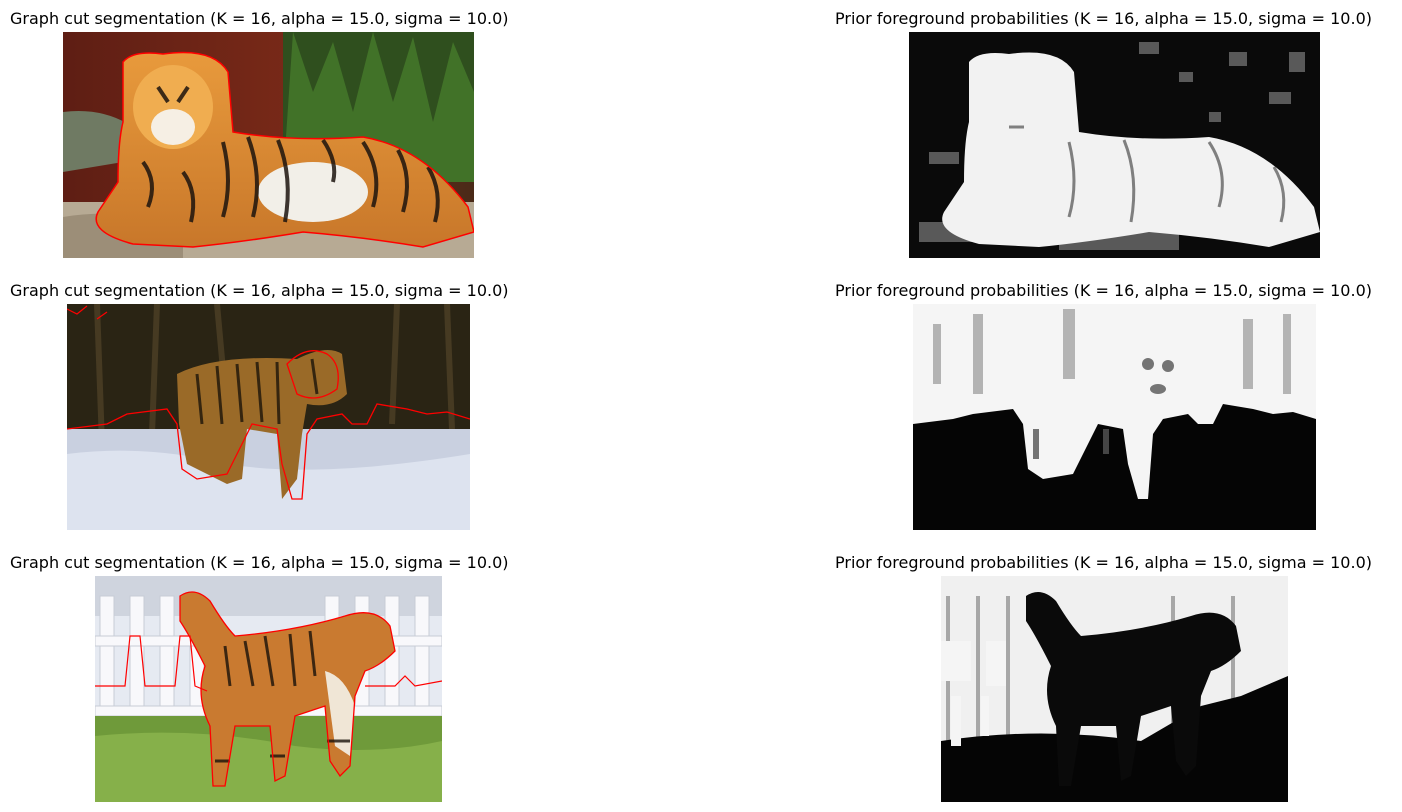 The width and height of the screenshot is (1402, 812). Describe the element at coordinates (268, 689) in the screenshot. I see `segmentation-image-striped-dog` at that location.